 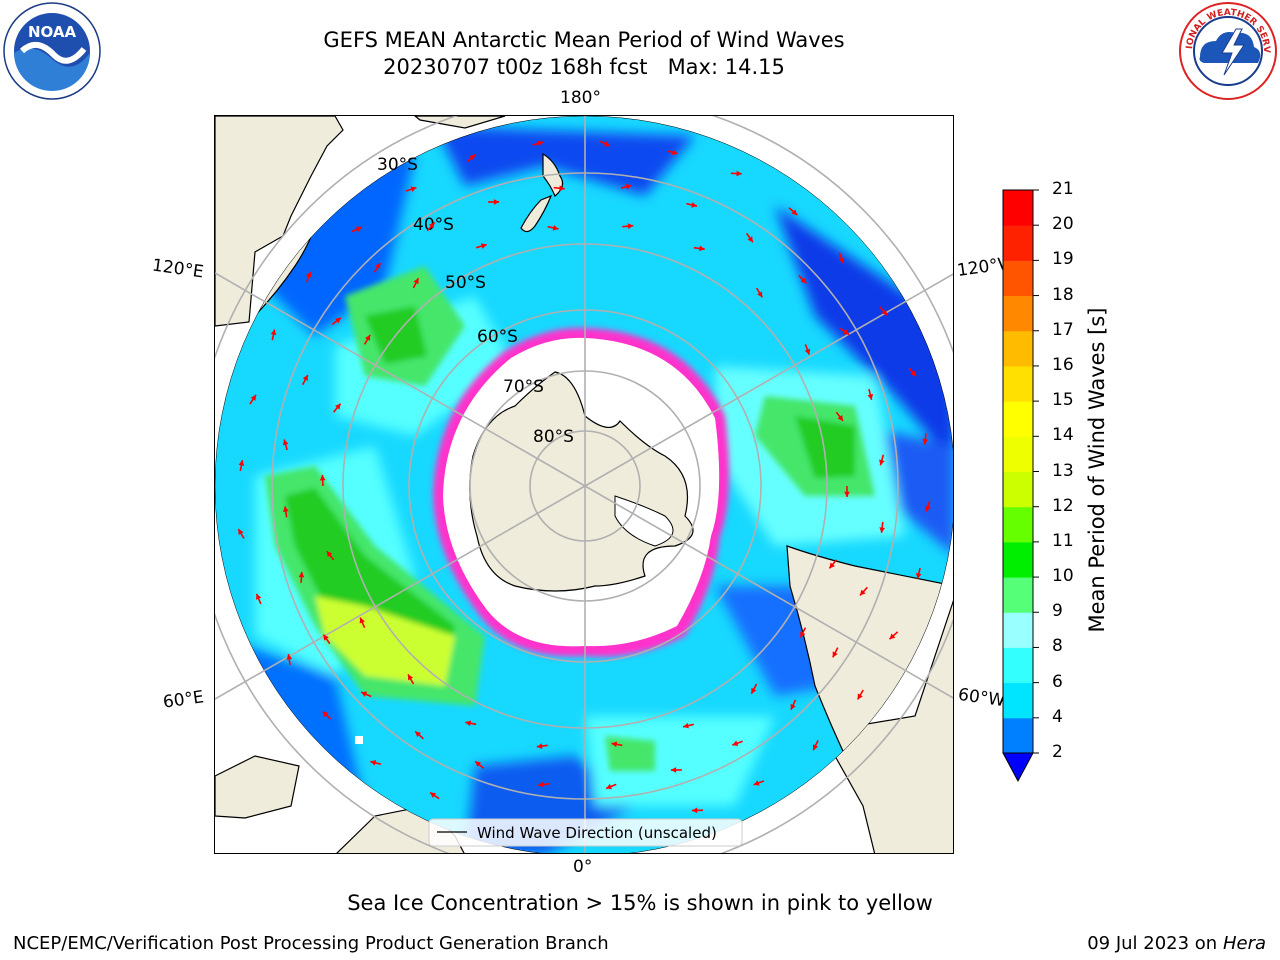 What do you see at coordinates (1097, 470) in the screenshot?
I see `colorbar-label: Mean Period of Wind Waves [s]` at bounding box center [1097, 470].